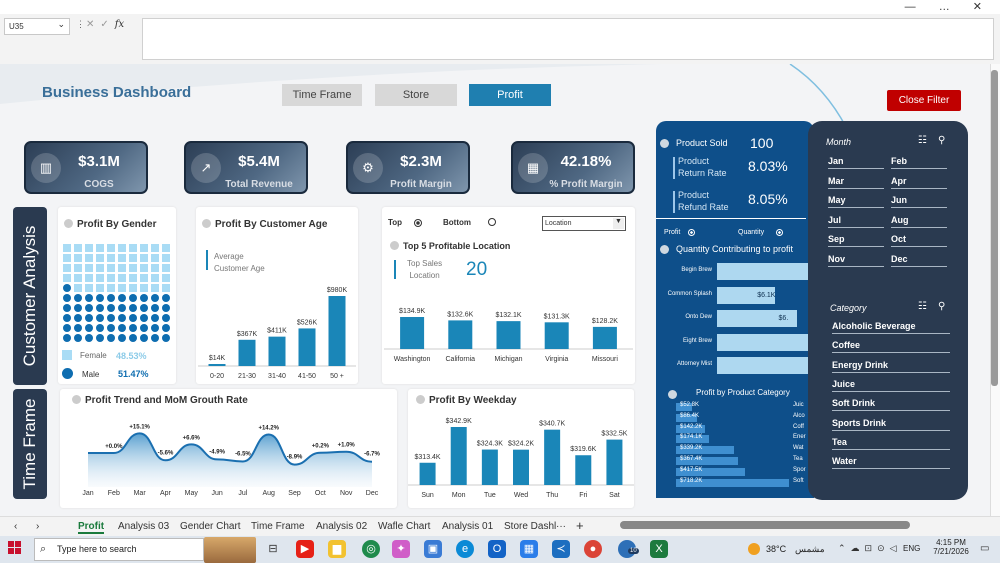  I want to click on refund-value: 8.05%, so click(768, 199).